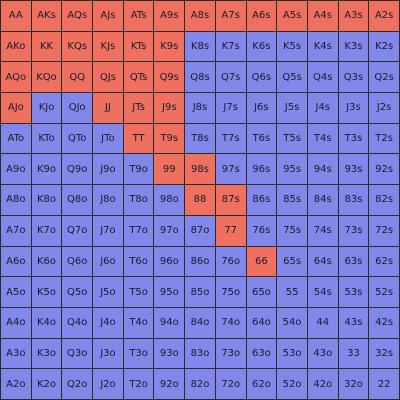  I want to click on hand-cell-Q4s: Q4s, so click(323, 78).